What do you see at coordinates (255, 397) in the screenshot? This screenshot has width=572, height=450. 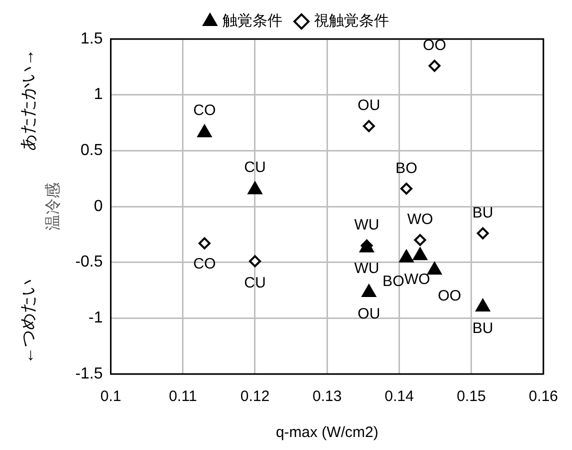 I see `x-tick-label: 0.12` at bounding box center [255, 397].